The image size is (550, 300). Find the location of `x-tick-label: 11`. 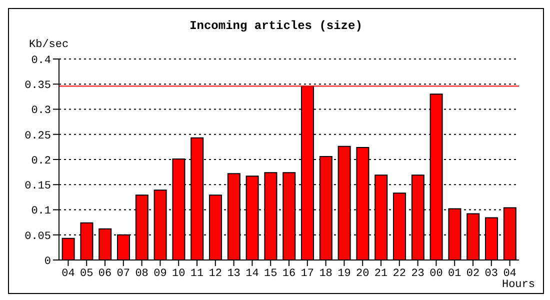

x-tick-label: 11 is located at coordinates (197, 274).